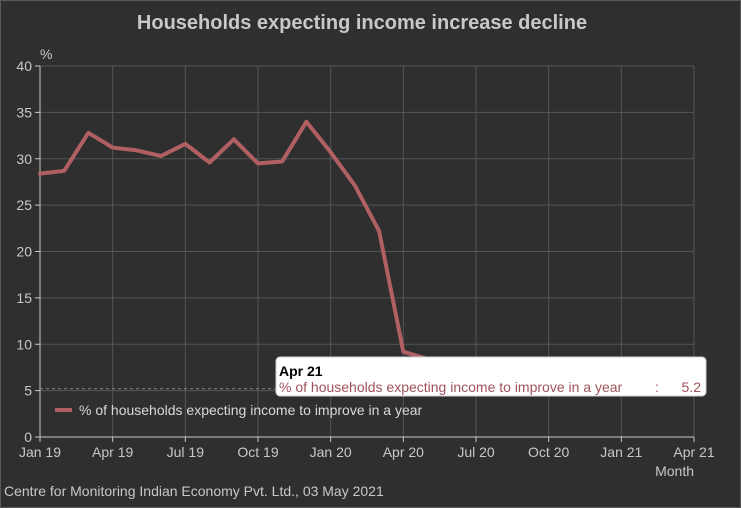 This screenshot has height=508, width=741. Describe the element at coordinates (24, 159) in the screenshot. I see `y-tick-label: 30` at that location.